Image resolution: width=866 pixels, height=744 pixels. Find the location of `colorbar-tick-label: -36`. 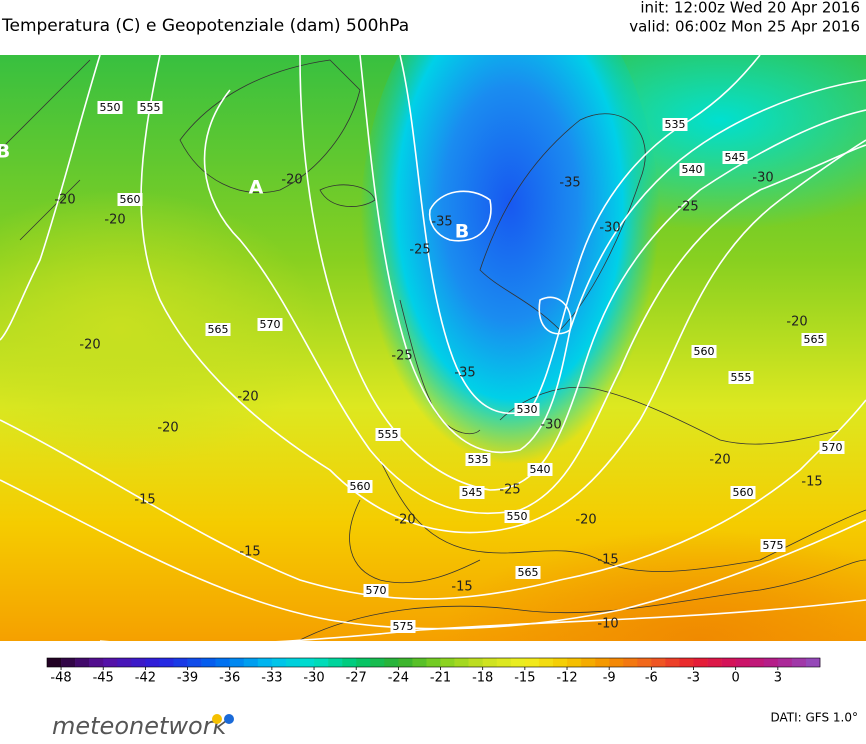

colorbar-tick-label: -36 is located at coordinates (229, 678).